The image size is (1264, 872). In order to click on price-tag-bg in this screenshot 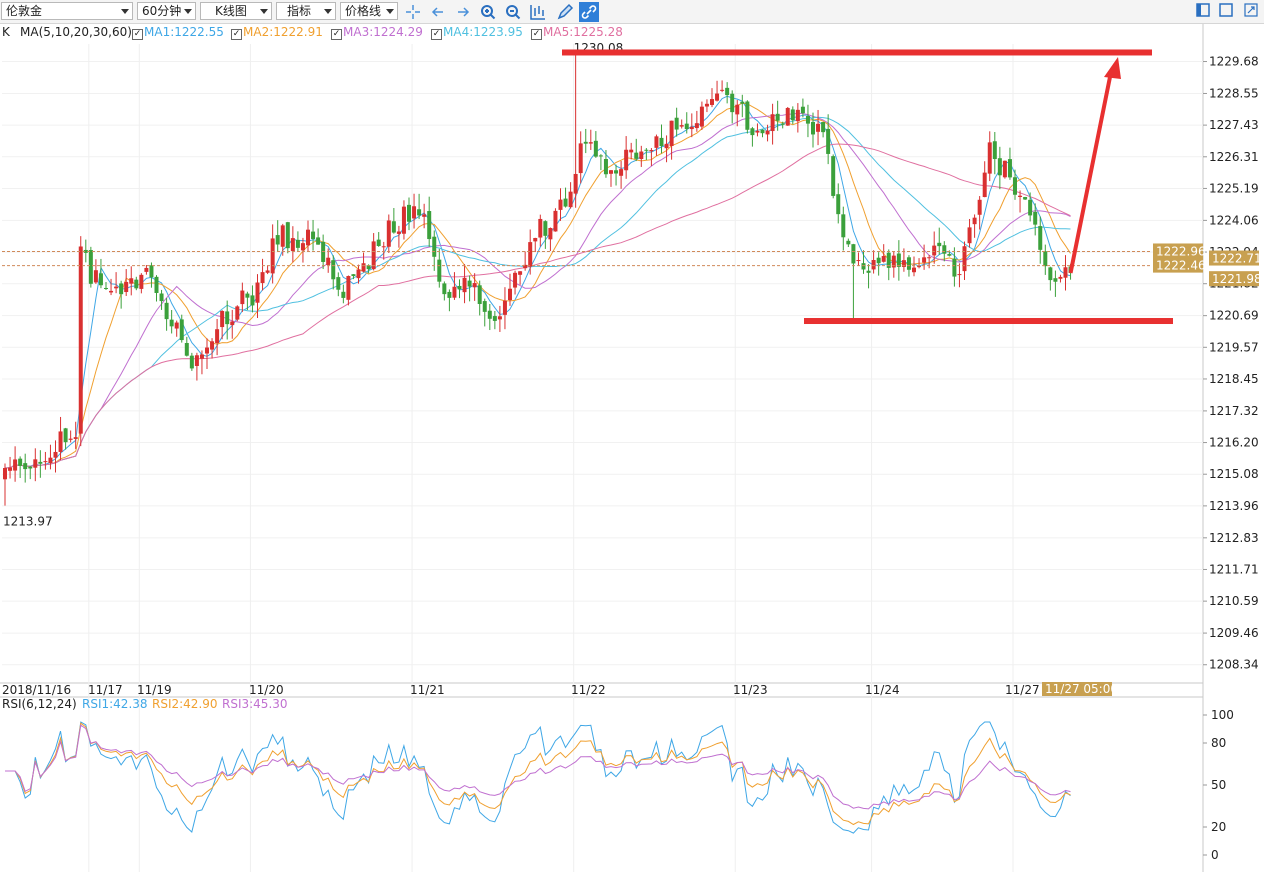, I will do `click(1178, 251)`.